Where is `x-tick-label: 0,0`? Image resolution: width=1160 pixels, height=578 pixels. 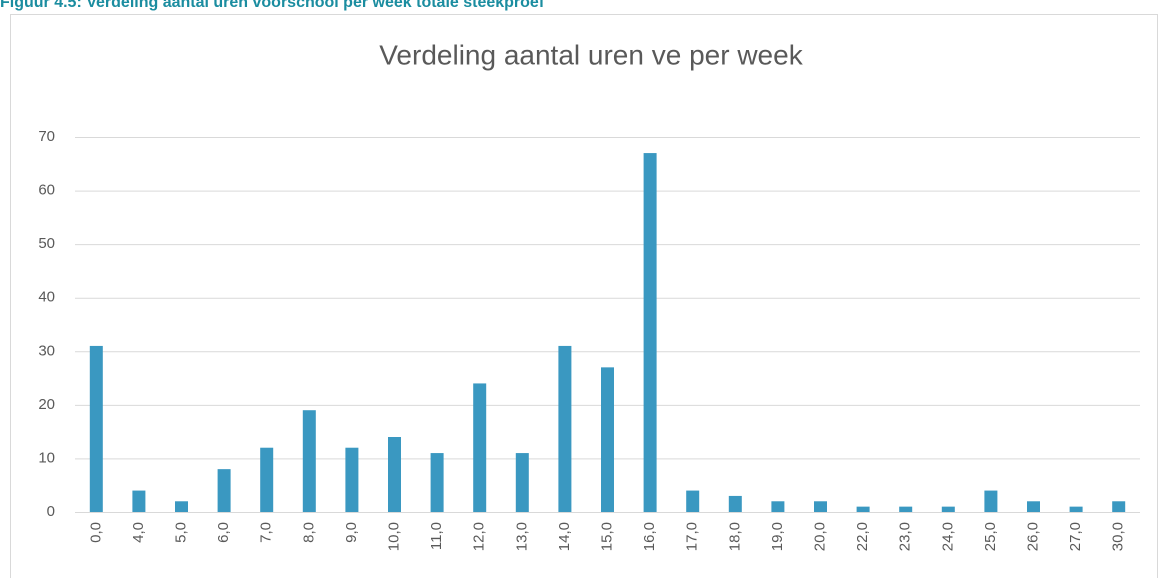
x-tick-label: 0,0 is located at coordinates (95, 532).